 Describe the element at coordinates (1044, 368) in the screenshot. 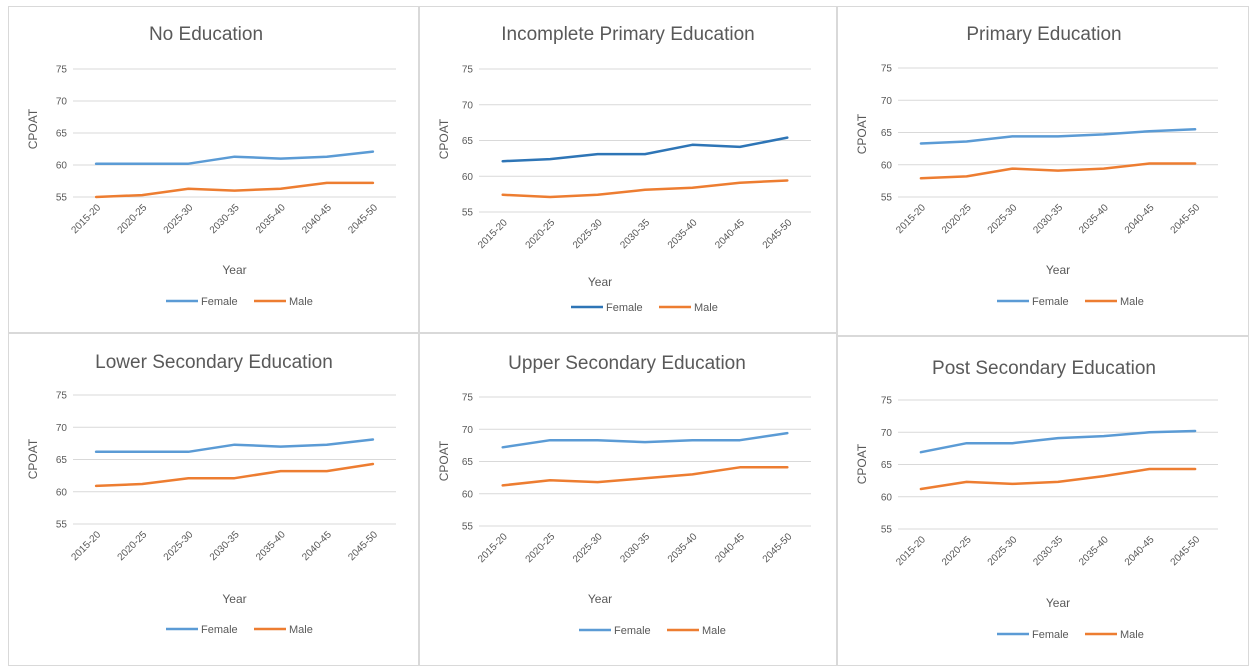

I see `chart-title: Post Secondary Education` at that location.